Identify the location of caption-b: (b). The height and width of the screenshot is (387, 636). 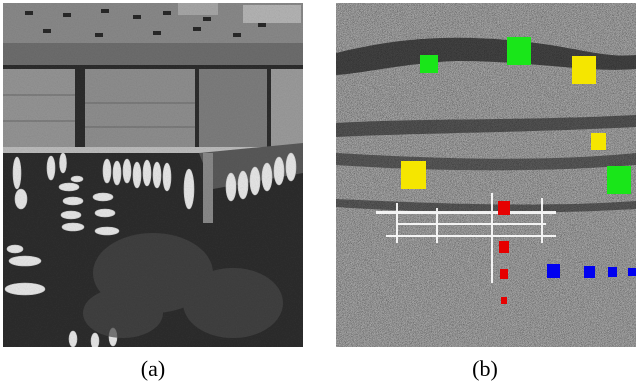
(485, 368).